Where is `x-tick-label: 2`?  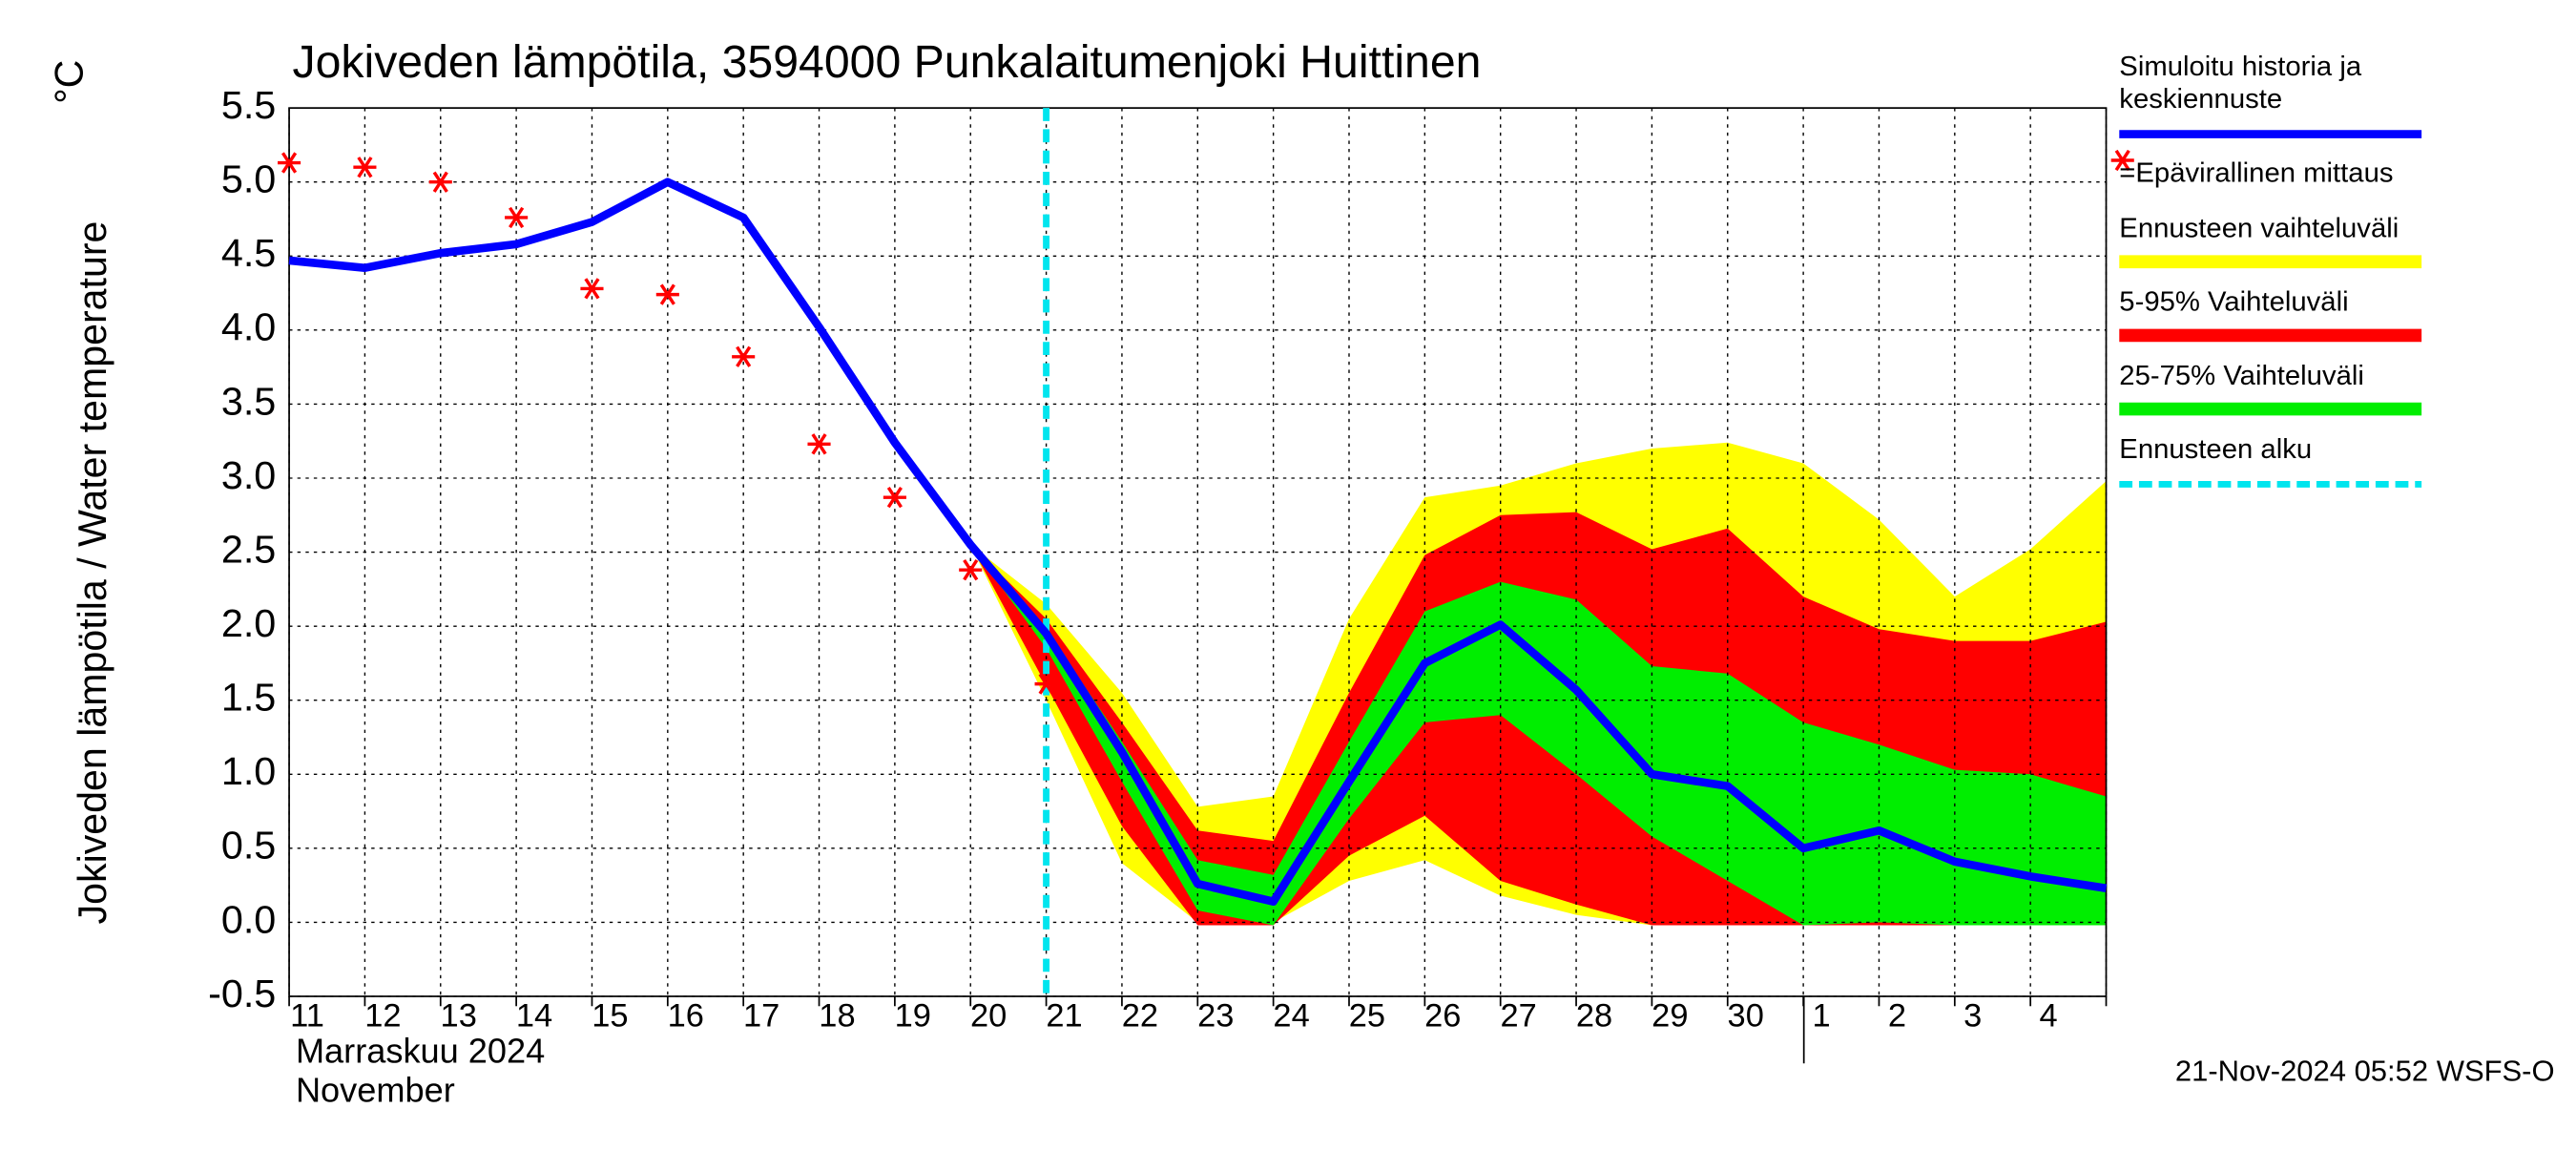 x-tick-label: 2 is located at coordinates (1897, 1015).